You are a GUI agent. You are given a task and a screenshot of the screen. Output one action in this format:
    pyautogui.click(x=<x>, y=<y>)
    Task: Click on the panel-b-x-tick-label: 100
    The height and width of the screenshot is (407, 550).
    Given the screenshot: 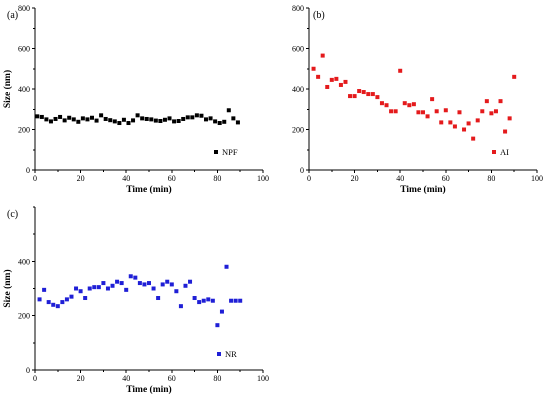 What is the action you would take?
    pyautogui.click(x=537, y=178)
    